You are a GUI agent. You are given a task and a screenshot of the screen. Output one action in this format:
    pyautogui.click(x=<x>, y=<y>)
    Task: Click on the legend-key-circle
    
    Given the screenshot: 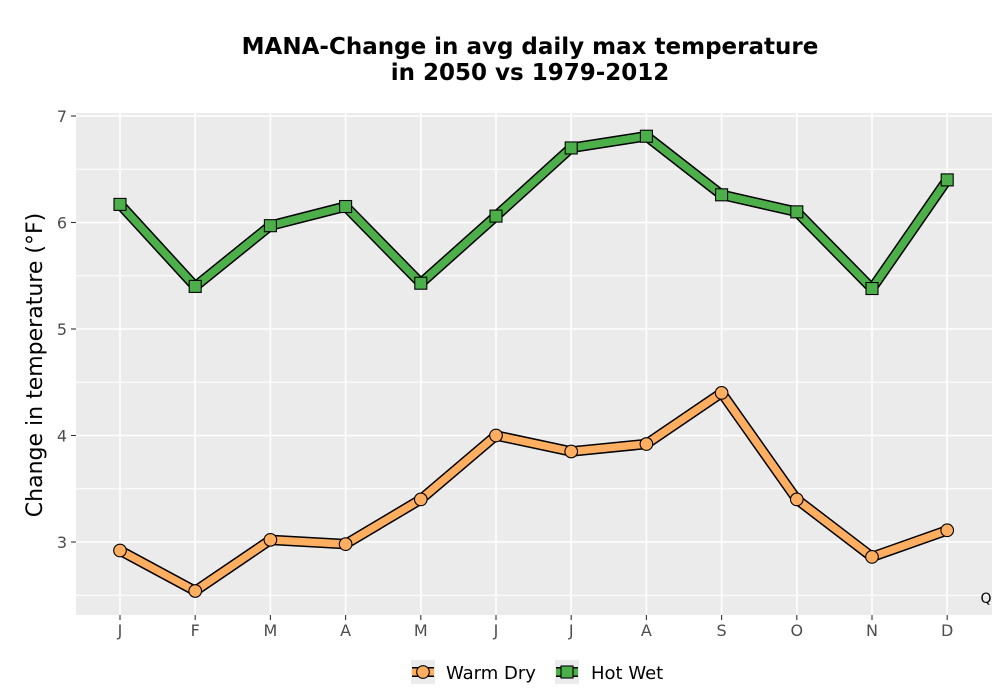 What is the action you would take?
    pyautogui.click(x=423, y=672)
    